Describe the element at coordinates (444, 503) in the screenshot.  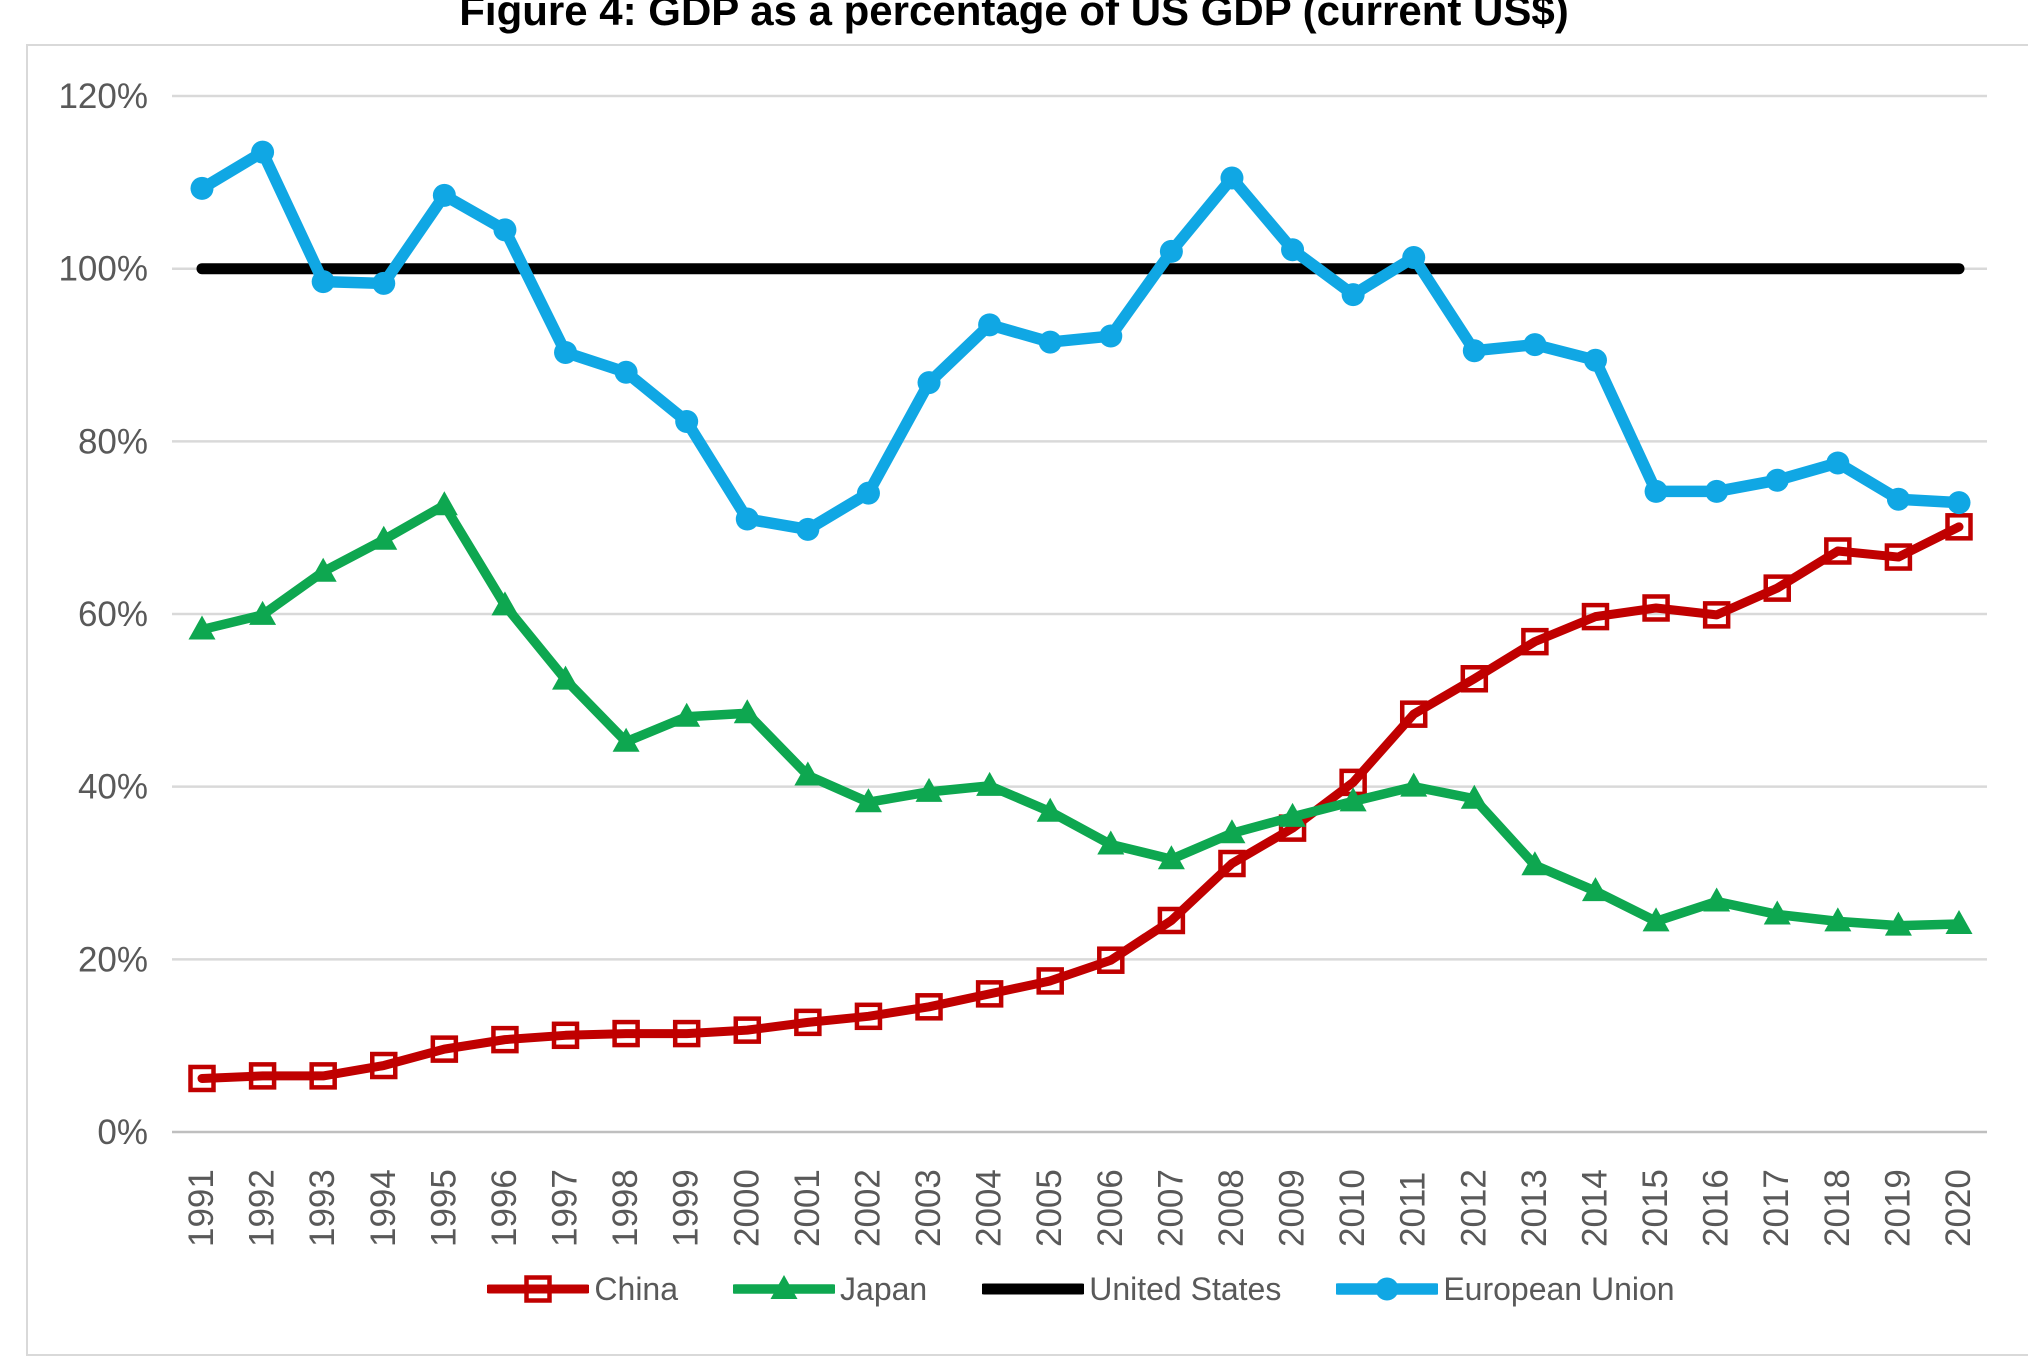
I see `marker-japan-1995` at that location.